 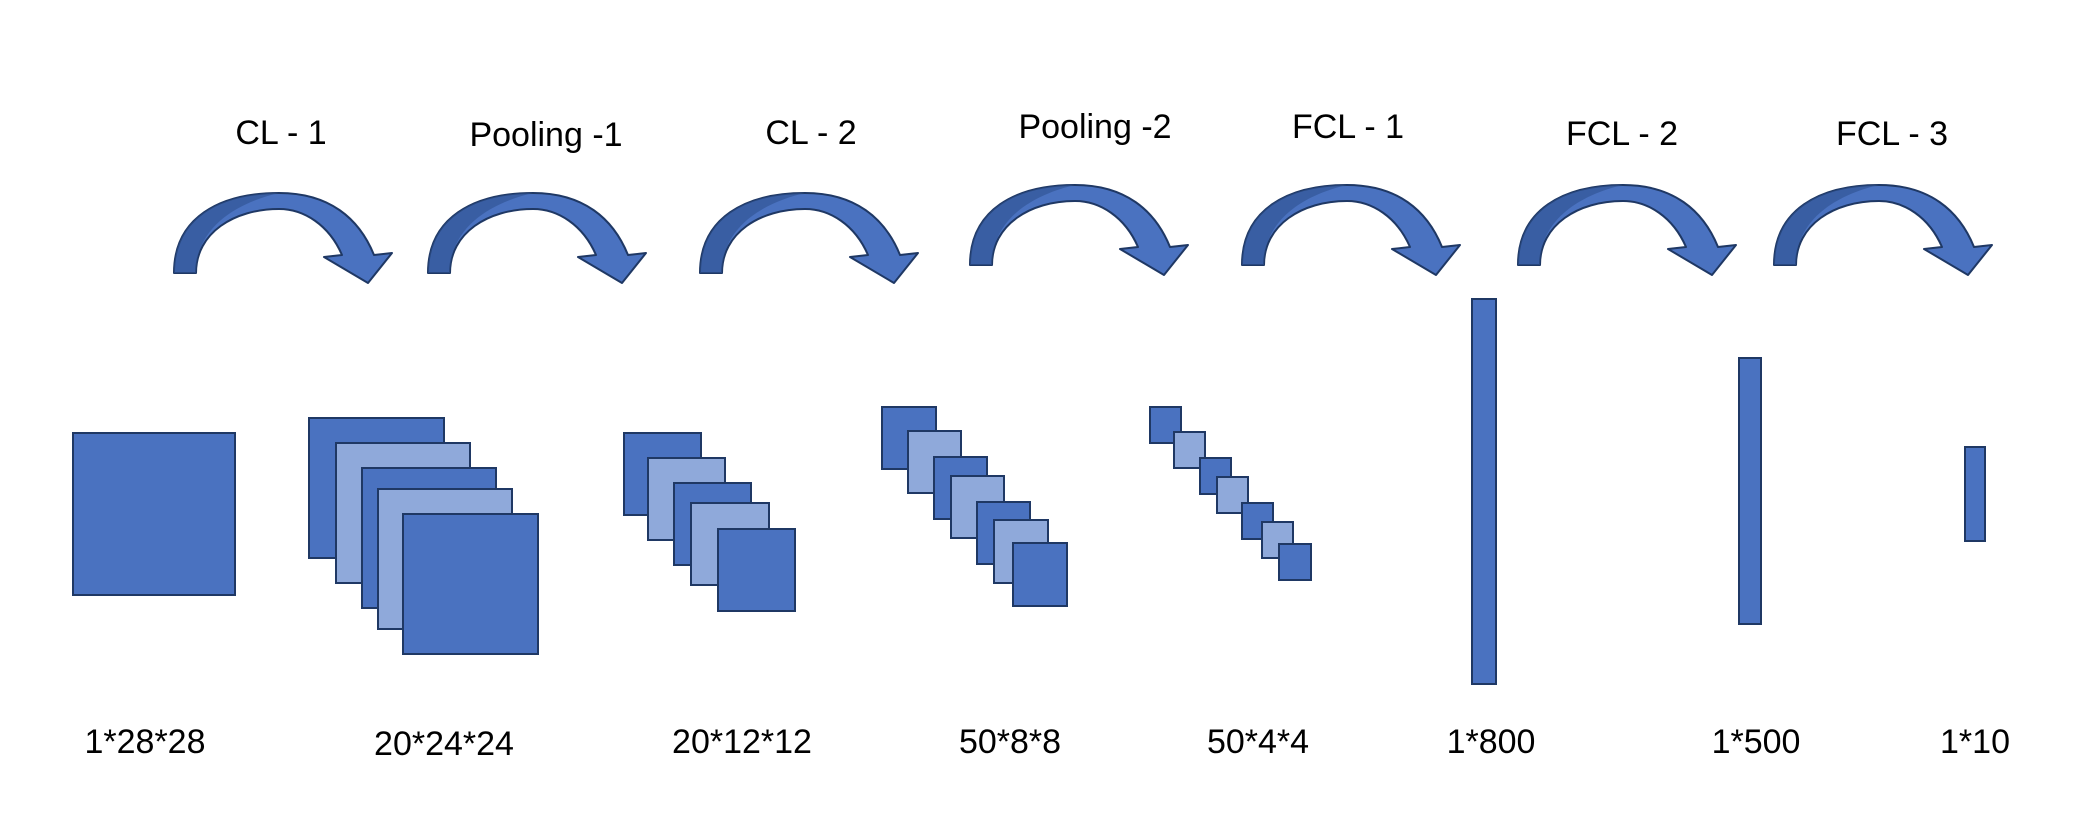 What do you see at coordinates (1622, 134) in the screenshot?
I see `op-label-fcl-2: FCL - 2` at bounding box center [1622, 134].